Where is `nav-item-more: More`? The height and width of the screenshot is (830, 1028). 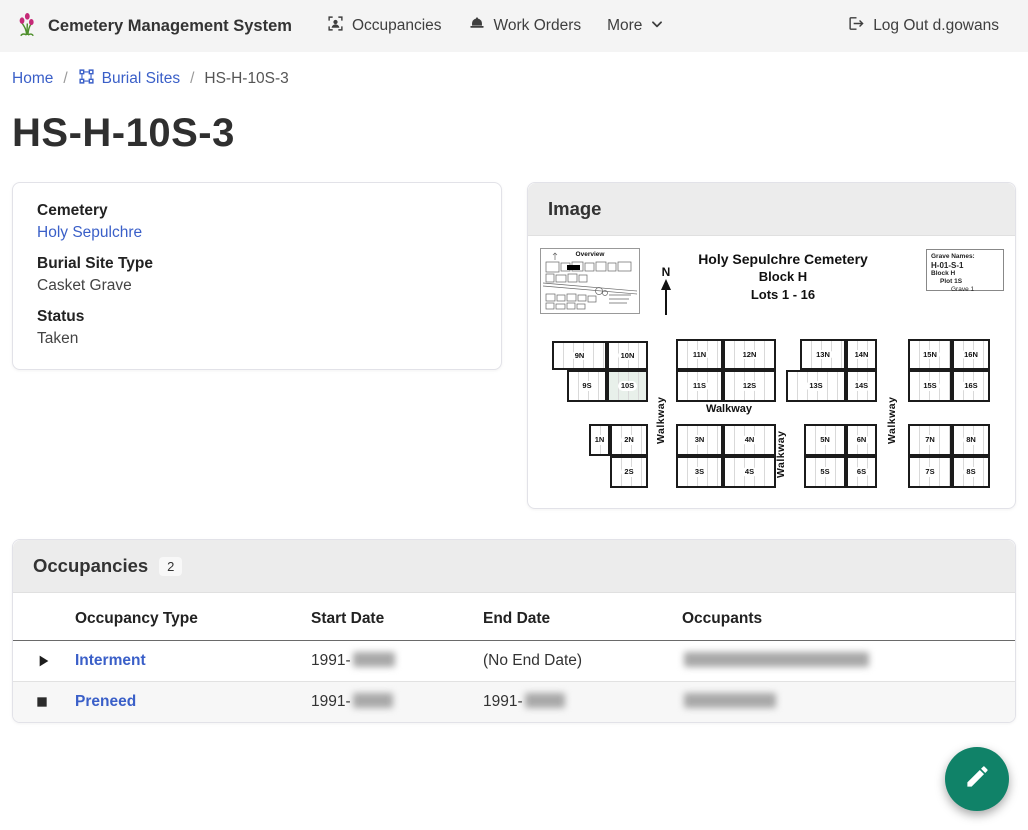 nav-item-more: More is located at coordinates (635, 26).